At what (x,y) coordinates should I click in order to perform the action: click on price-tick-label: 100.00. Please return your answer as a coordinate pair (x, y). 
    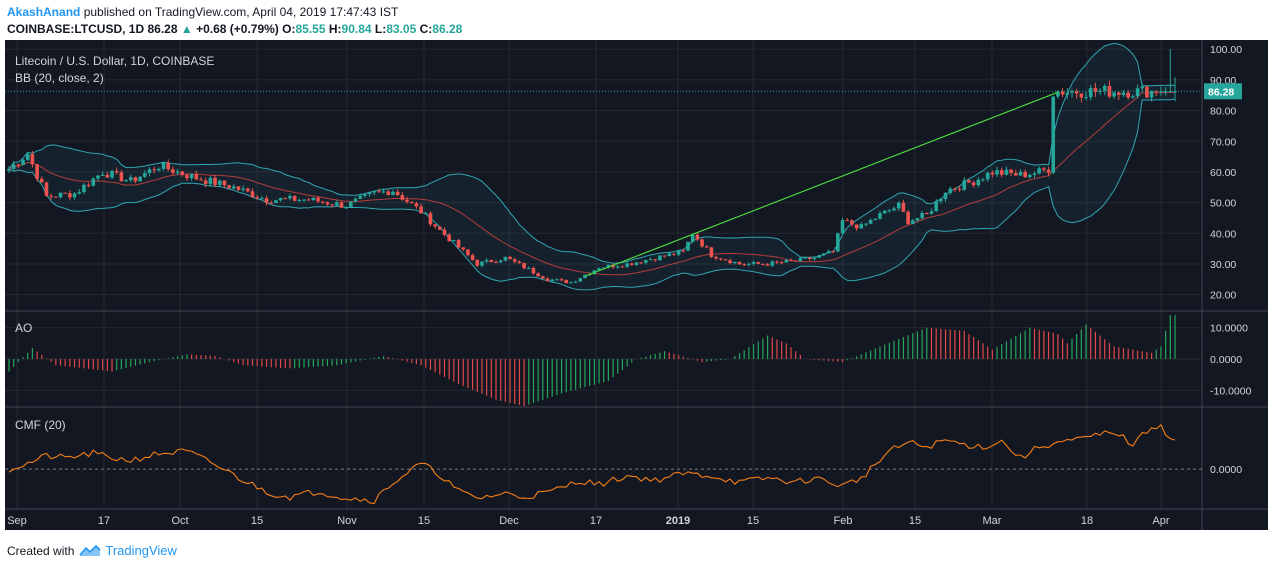
    Looking at the image, I should click on (1226, 50).